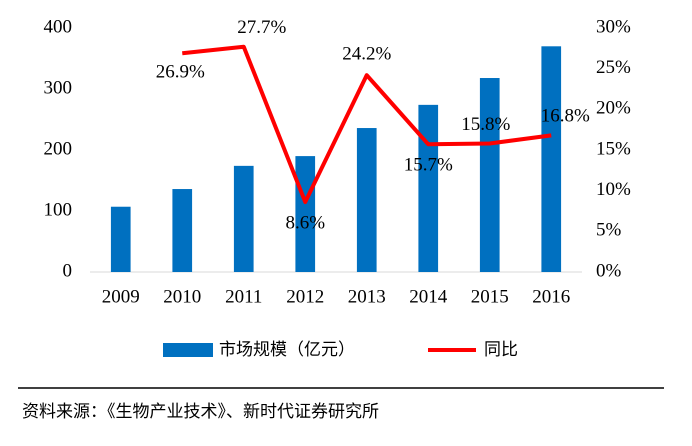 This screenshot has width=692, height=446. I want to click on legend-label: 同比, so click(501, 350).